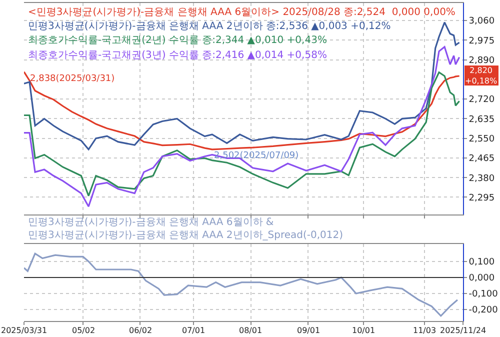 This screenshot has width=500, height=337. I want to click on annotation: 2,820 +0,18%, so click(481, 76).